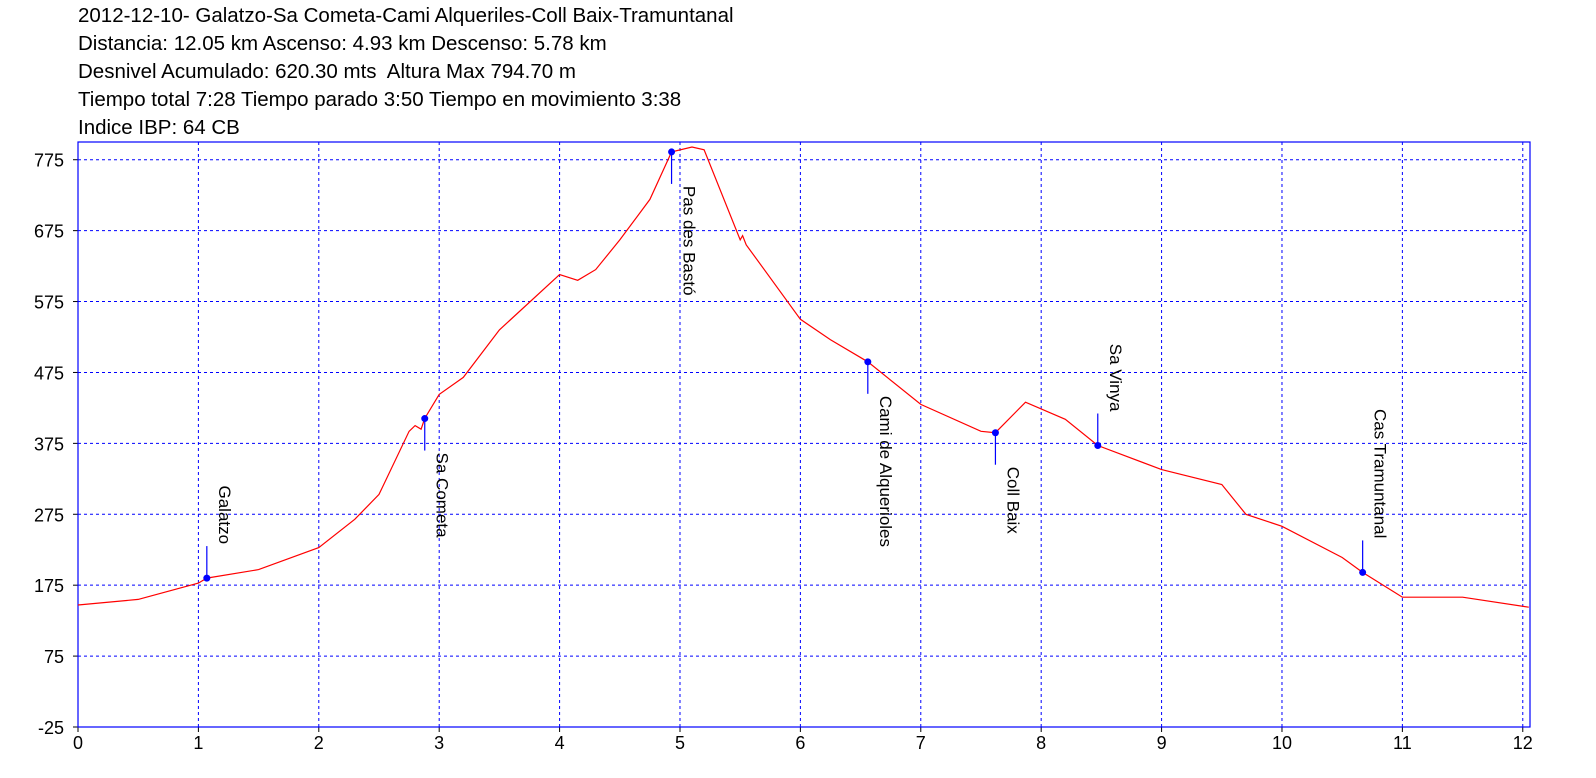 Image resolution: width=1596 pixels, height=778 pixels. I want to click on y-tick-label: 275, so click(49, 515).